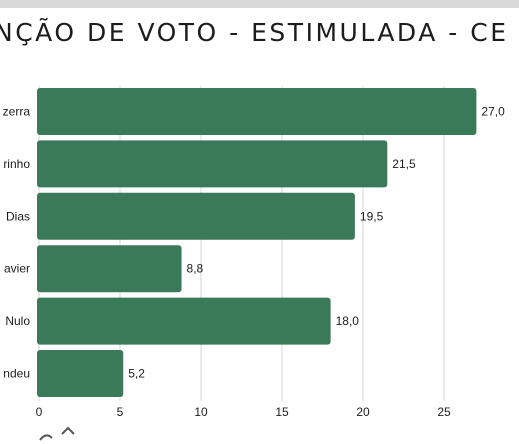 The height and width of the screenshot is (444, 519). What do you see at coordinates (17, 321) in the screenshot?
I see `category-label-nulo: Nulo` at bounding box center [17, 321].